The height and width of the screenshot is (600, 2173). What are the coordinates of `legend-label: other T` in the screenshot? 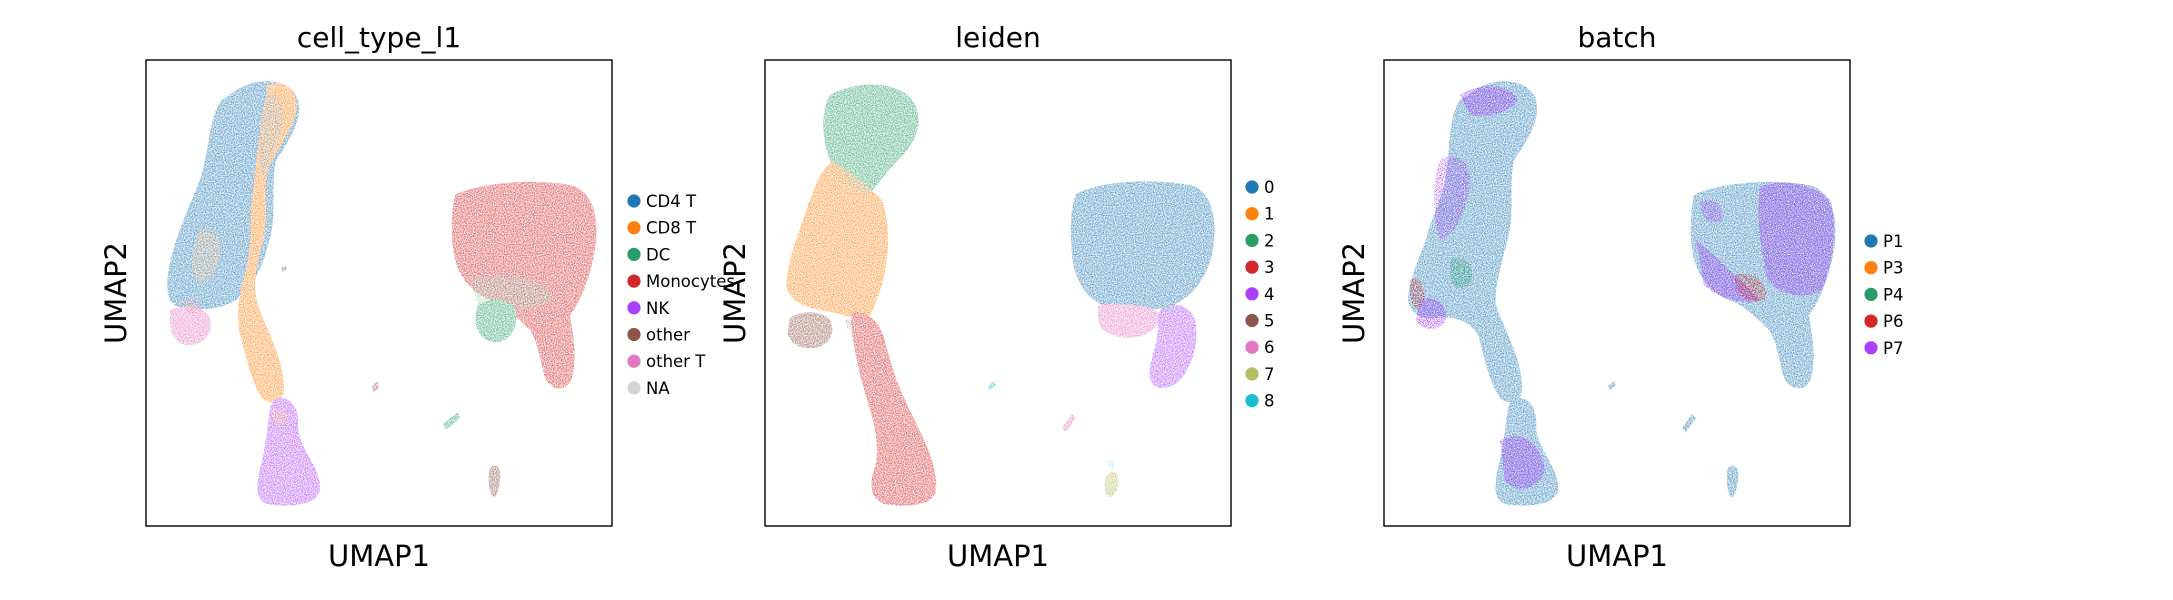 It's located at (676, 361).